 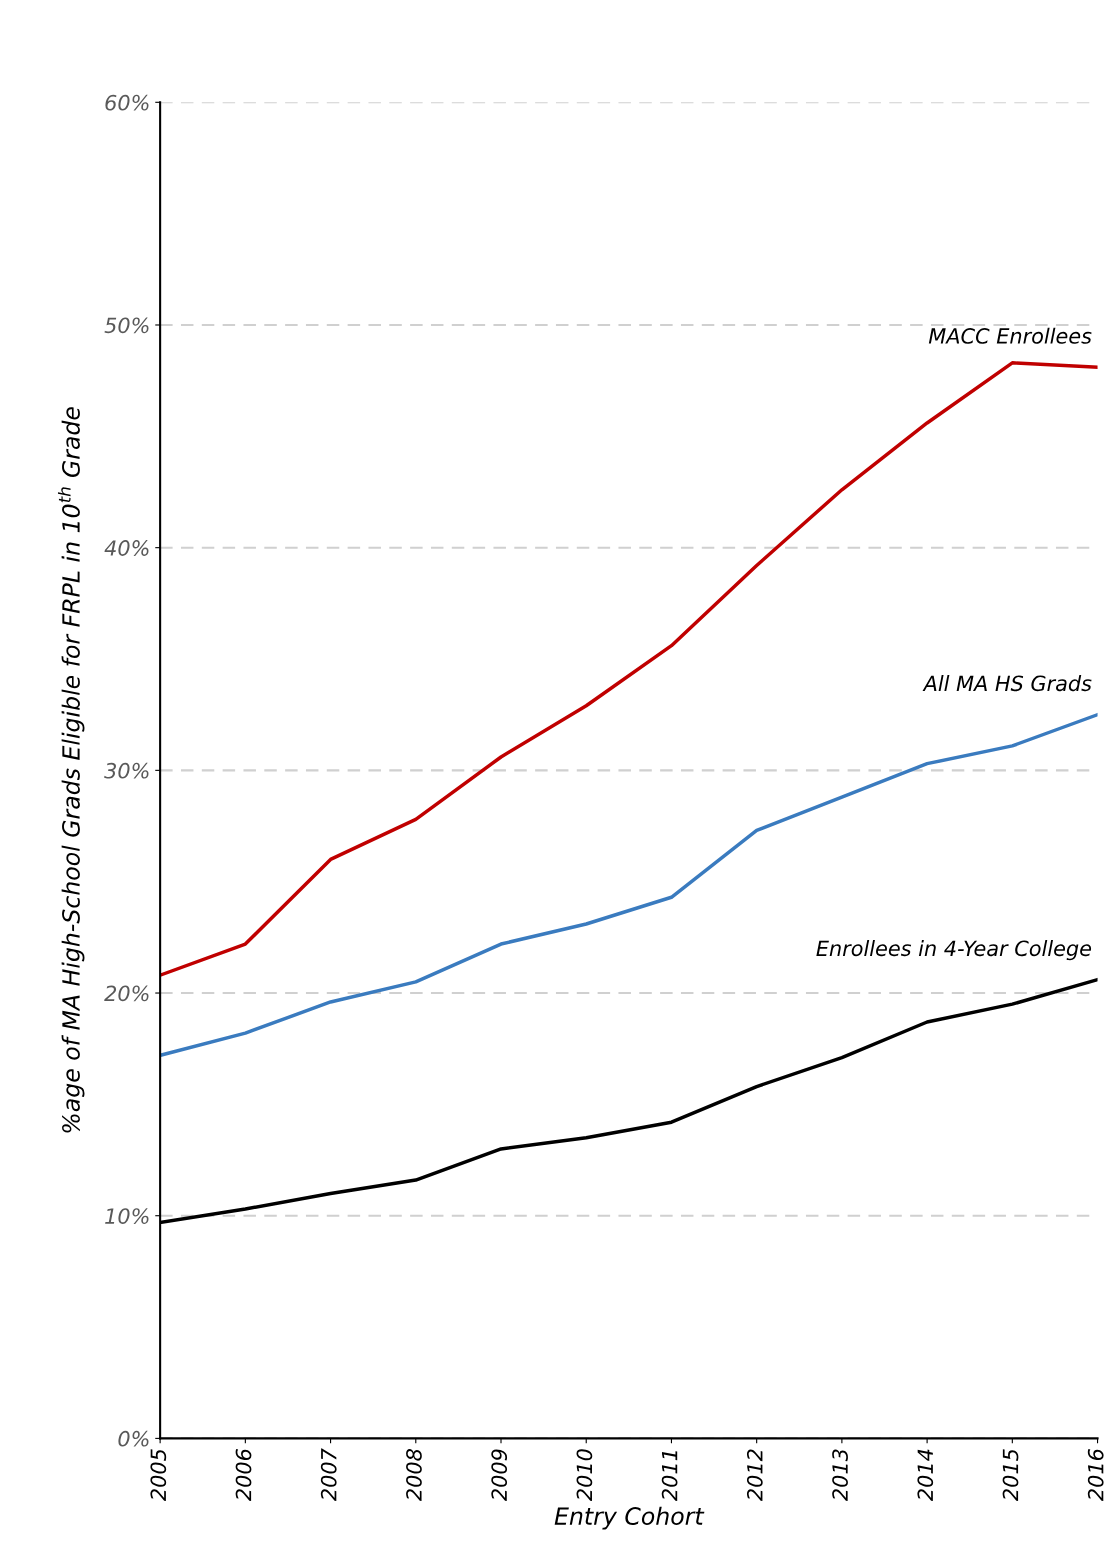 What do you see at coordinates (925, 1475) in the screenshot?
I see `x-tick-label: 2014` at bounding box center [925, 1475].